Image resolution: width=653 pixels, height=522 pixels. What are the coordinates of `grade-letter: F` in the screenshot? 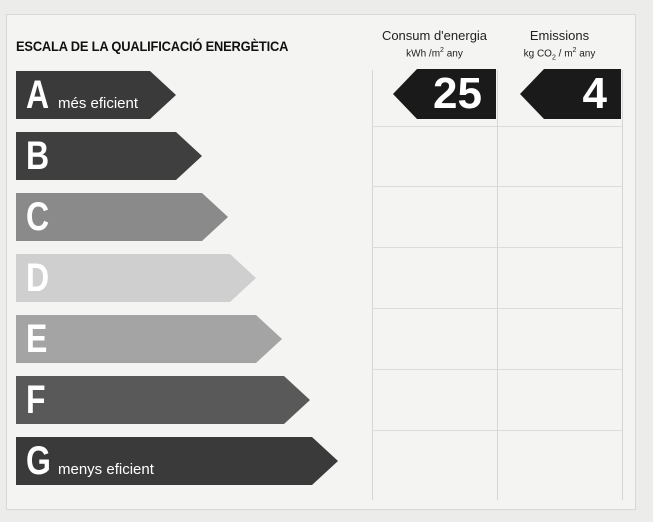 It's located at (36, 400).